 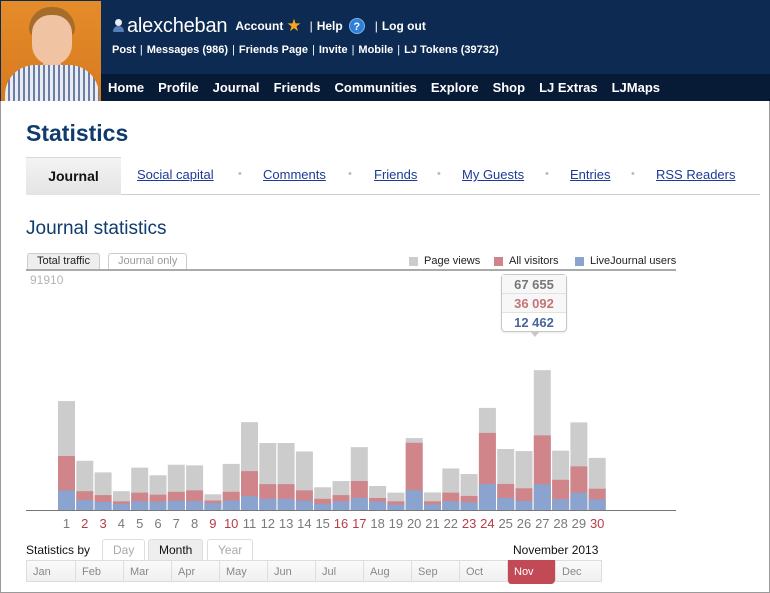 I want to click on invite-link: Invite, so click(x=333, y=50).